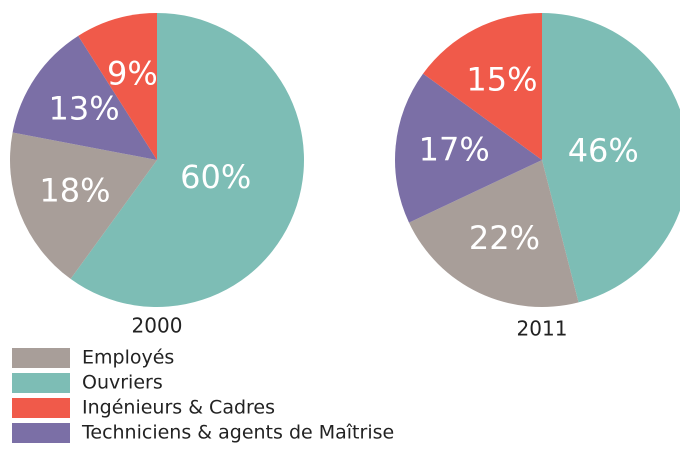 This screenshot has height=450, width=680. What do you see at coordinates (501, 79) in the screenshot?
I see `slice-label: 15%` at bounding box center [501, 79].